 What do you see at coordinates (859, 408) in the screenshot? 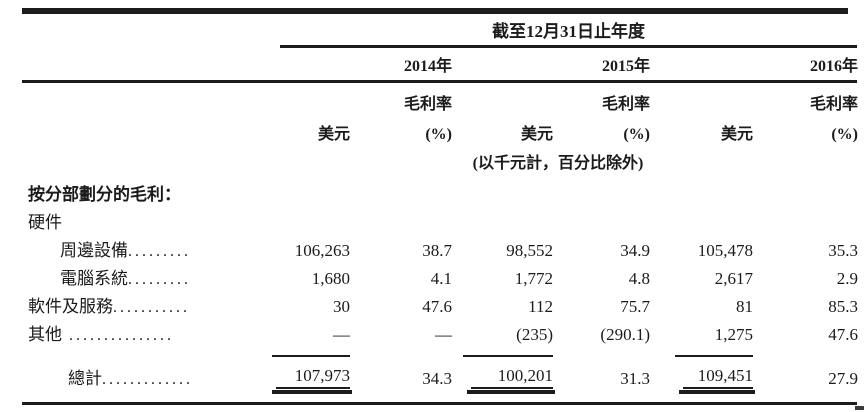
I see `scan-artifact` at bounding box center [859, 408].